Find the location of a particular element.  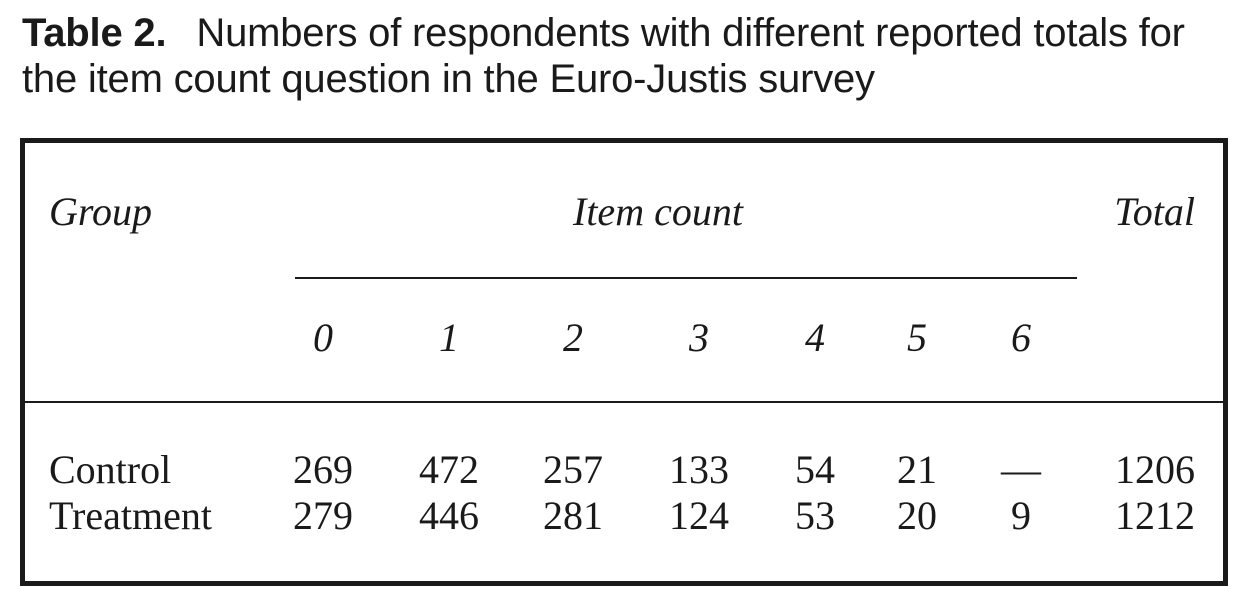

row-control-count-3: 133 is located at coordinates (699, 469).